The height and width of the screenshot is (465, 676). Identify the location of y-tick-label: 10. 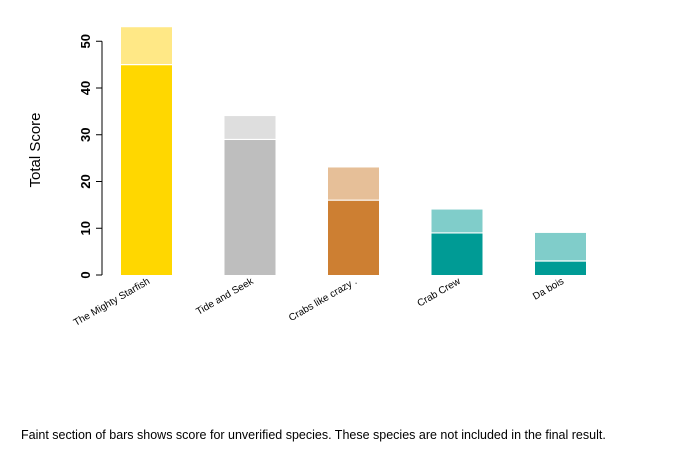
(85, 228).